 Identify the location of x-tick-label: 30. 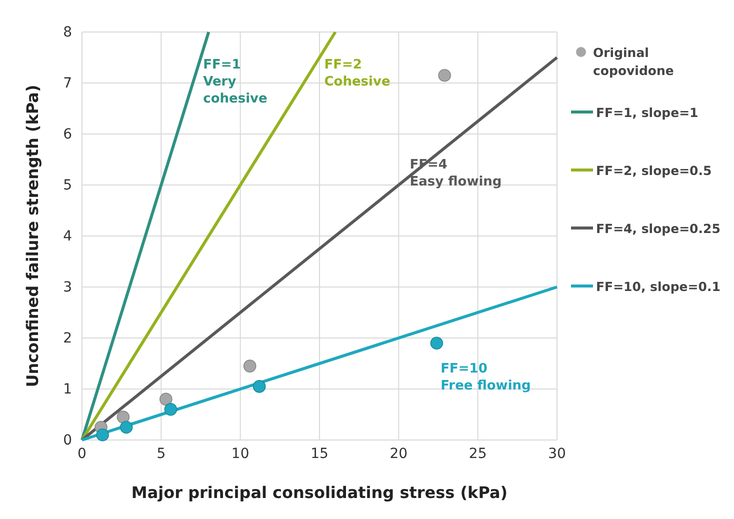
(557, 454).